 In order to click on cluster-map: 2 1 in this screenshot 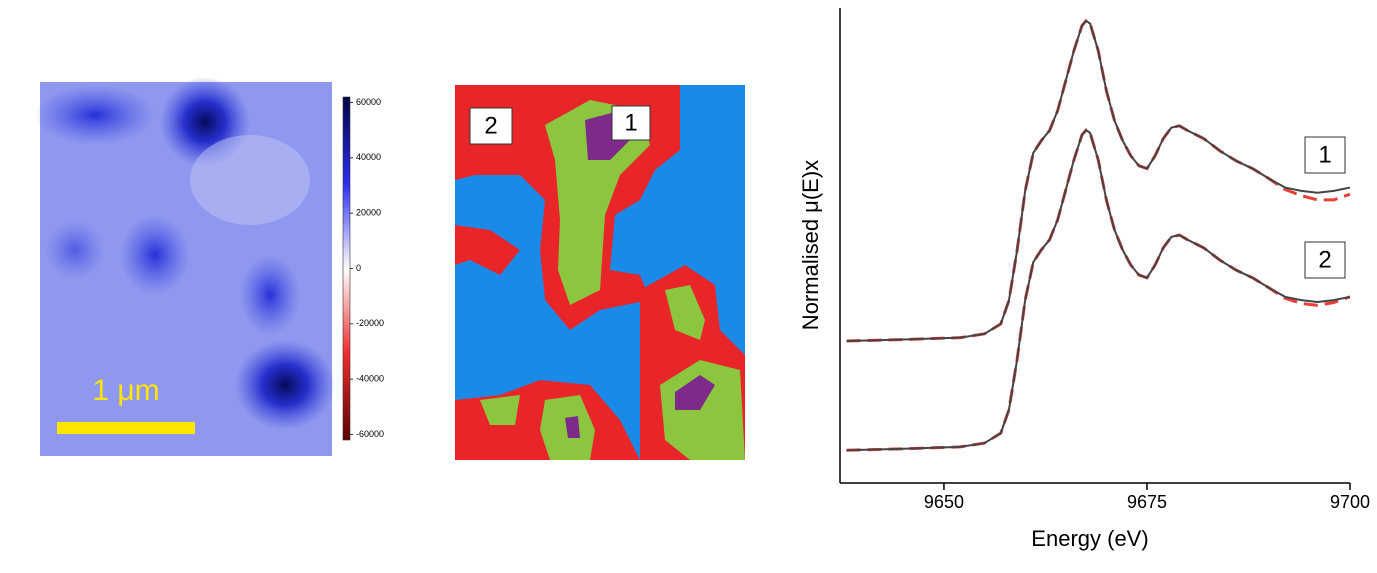, I will do `click(600, 272)`.